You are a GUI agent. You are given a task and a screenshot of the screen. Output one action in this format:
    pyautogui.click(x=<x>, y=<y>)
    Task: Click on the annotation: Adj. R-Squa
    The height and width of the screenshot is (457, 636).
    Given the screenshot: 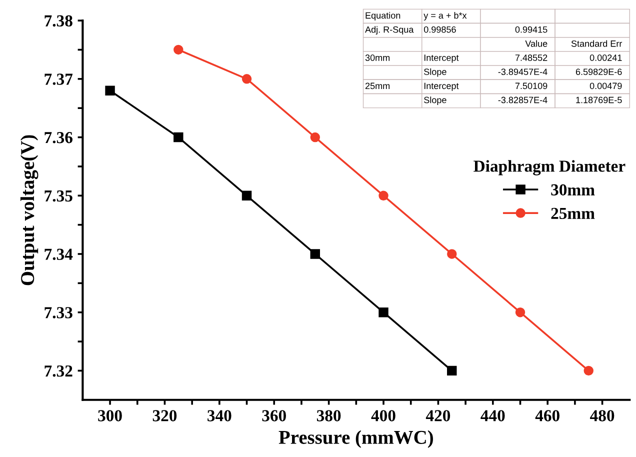 What is the action you would take?
    pyautogui.click(x=389, y=30)
    